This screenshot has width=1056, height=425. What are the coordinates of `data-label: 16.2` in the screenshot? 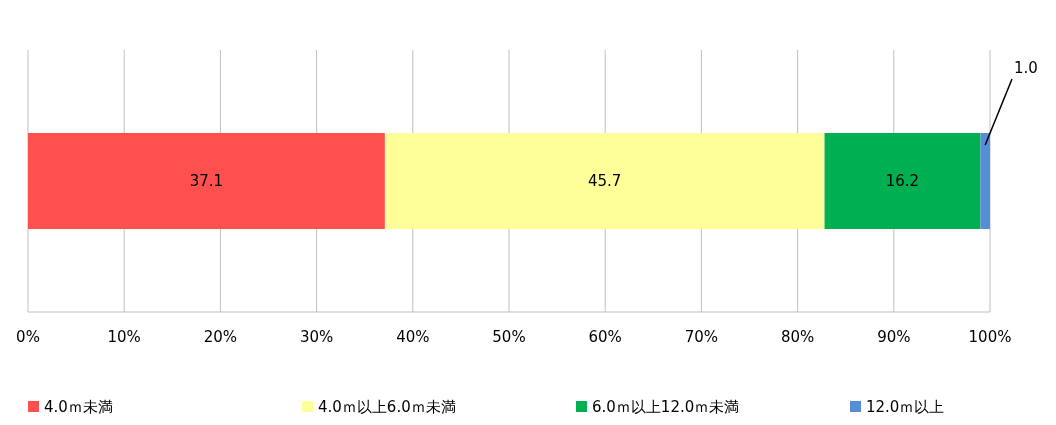 It's located at (902, 181).